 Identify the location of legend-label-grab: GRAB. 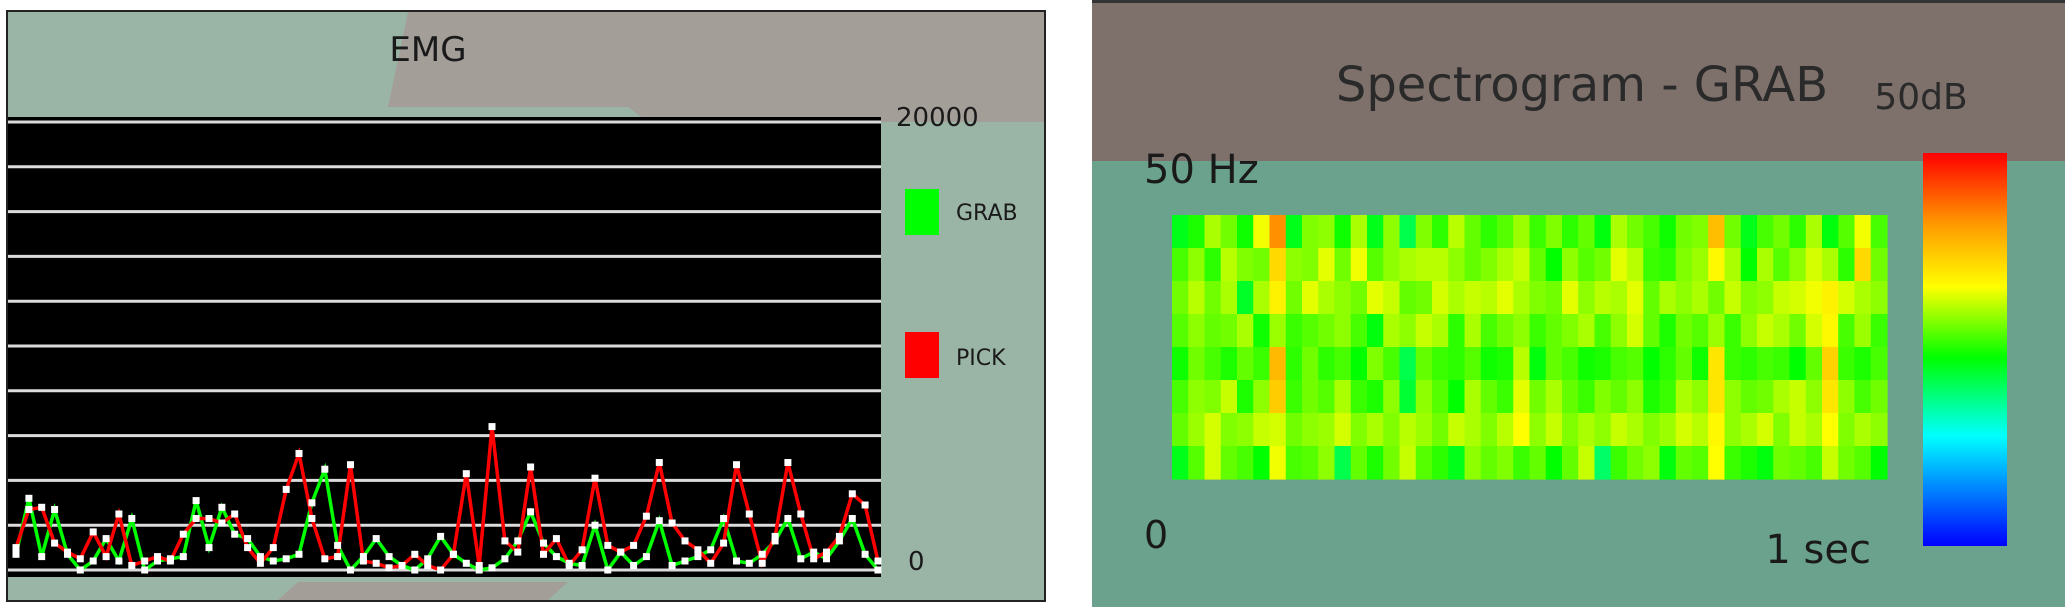
(987, 213).